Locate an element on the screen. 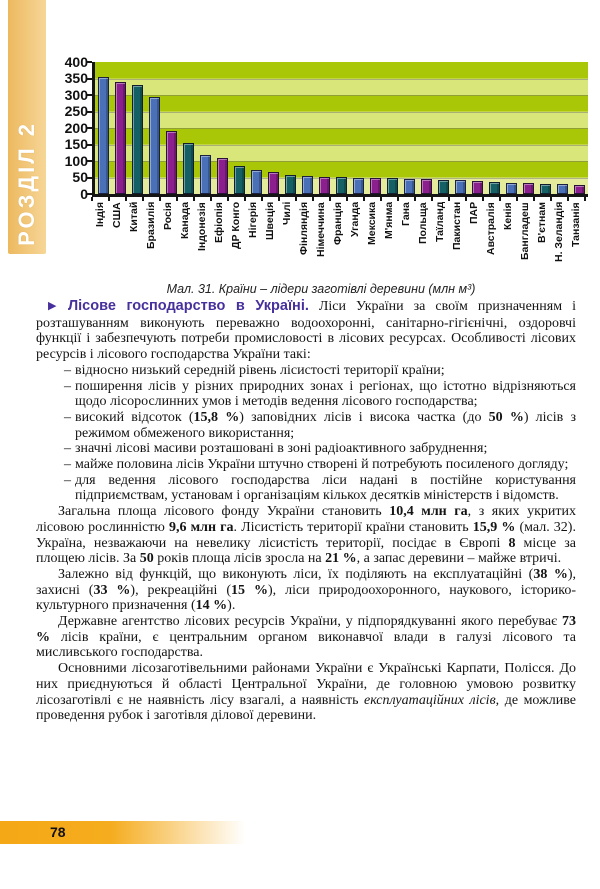 The image size is (600, 889). bar-Танзанія is located at coordinates (579, 189).